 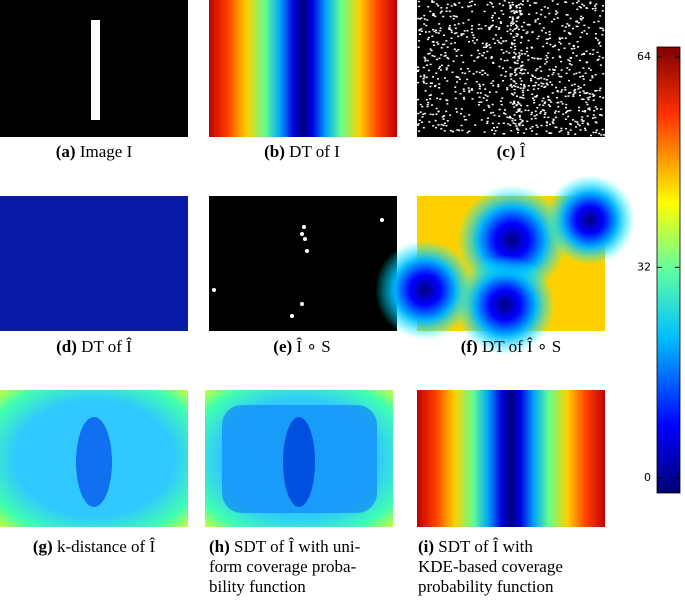 What do you see at coordinates (301, 346) in the screenshot?
I see `caption: (e) Î ∘ S` at bounding box center [301, 346].